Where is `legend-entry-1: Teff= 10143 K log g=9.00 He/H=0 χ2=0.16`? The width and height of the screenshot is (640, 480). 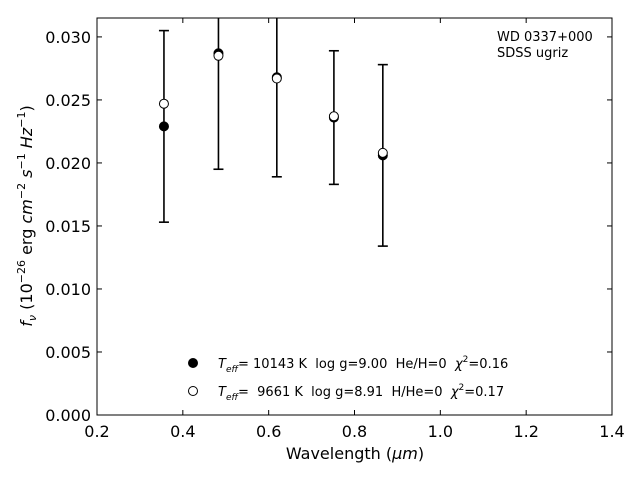 legend-entry-1: Teff= 10143 K log g=9.00 He/H=0 χ2=0.16 is located at coordinates (363, 365).